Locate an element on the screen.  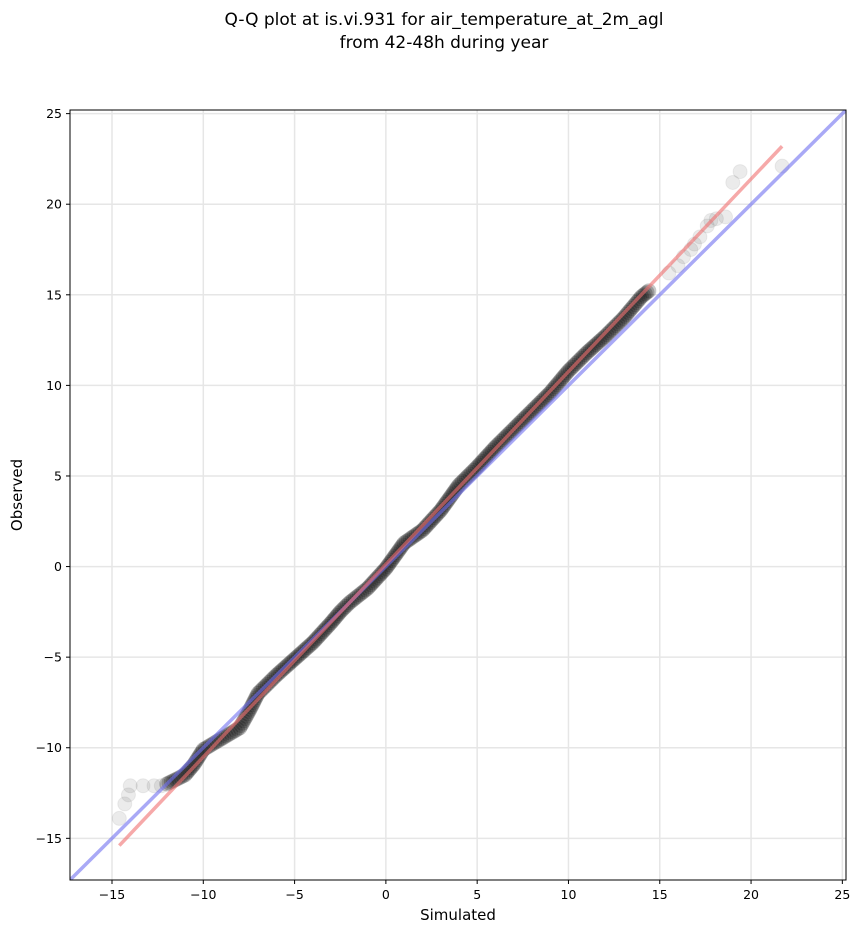
x-tick-label: −10 is located at coordinates (203, 894).